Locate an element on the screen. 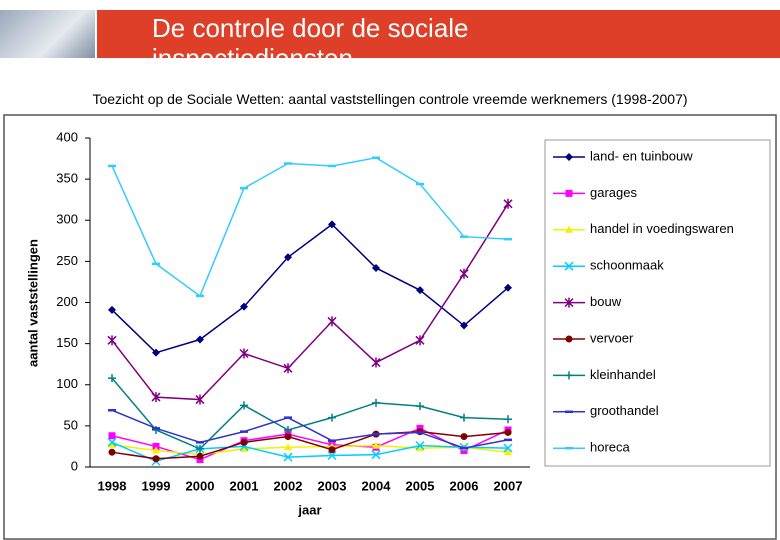  y-tick-label: 150 is located at coordinates (67, 342).